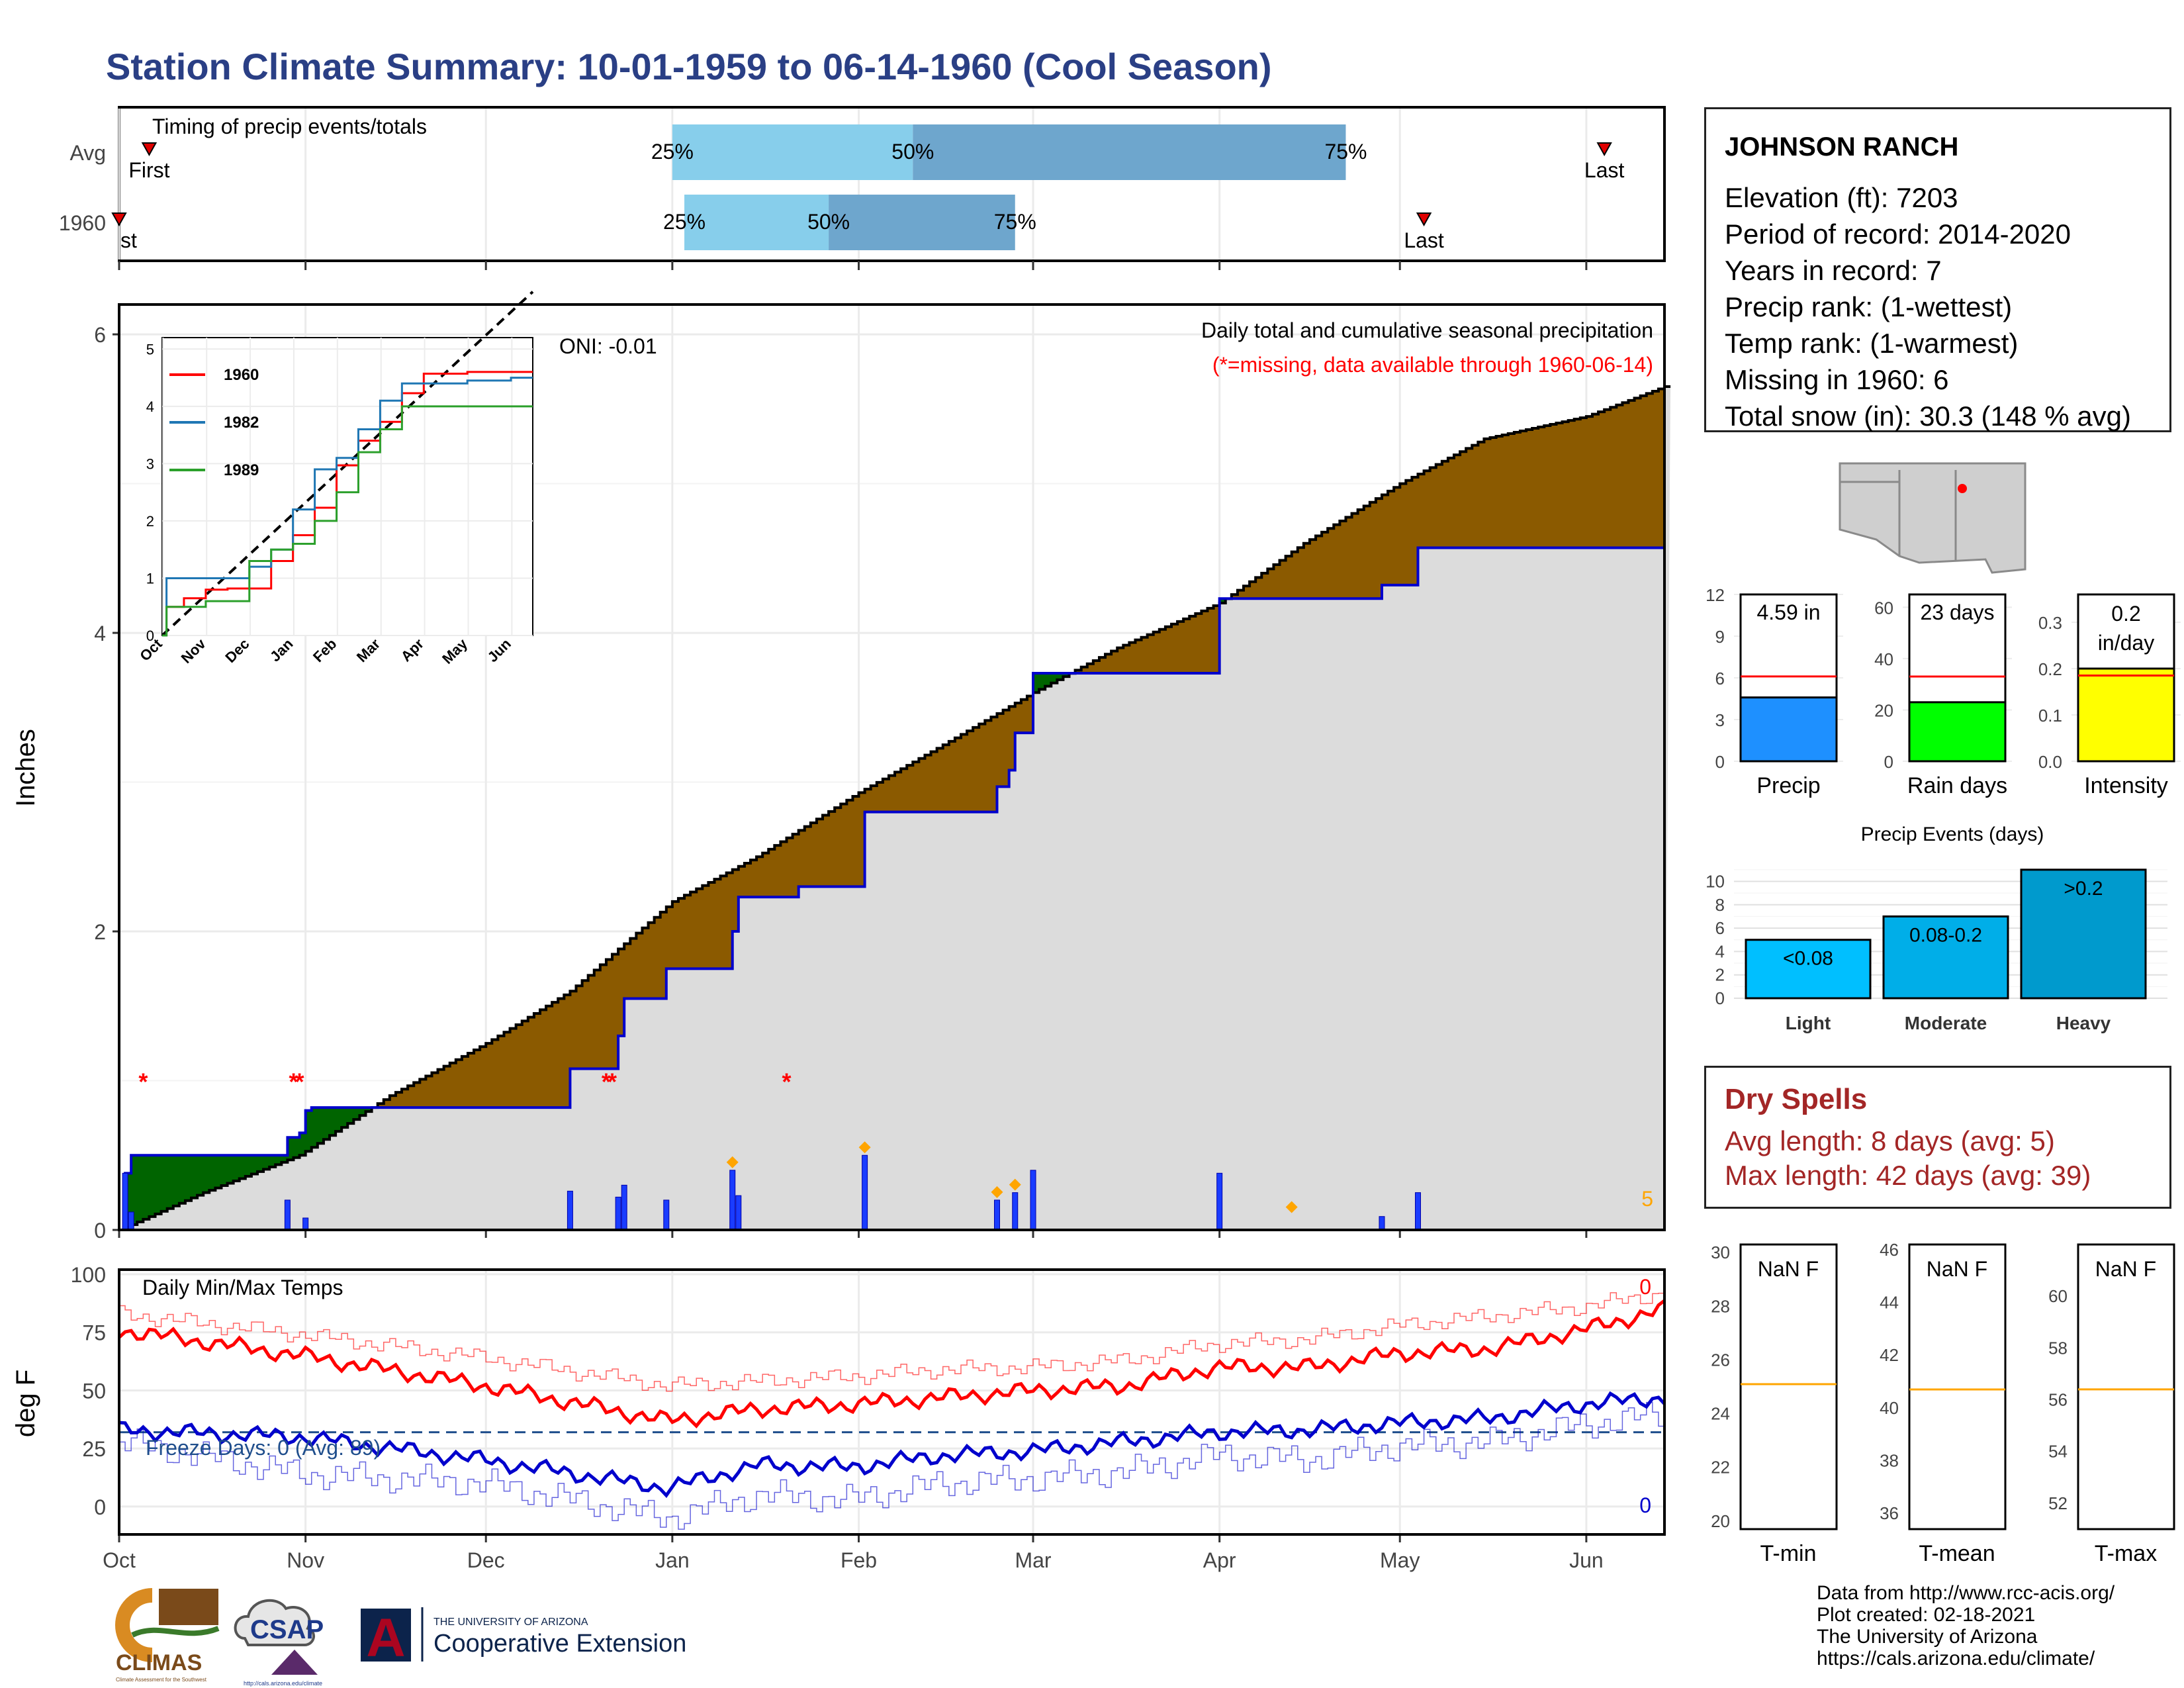  Describe the element at coordinates (150, 407) in the screenshot. I see `inset-ytick-label: 4` at that location.